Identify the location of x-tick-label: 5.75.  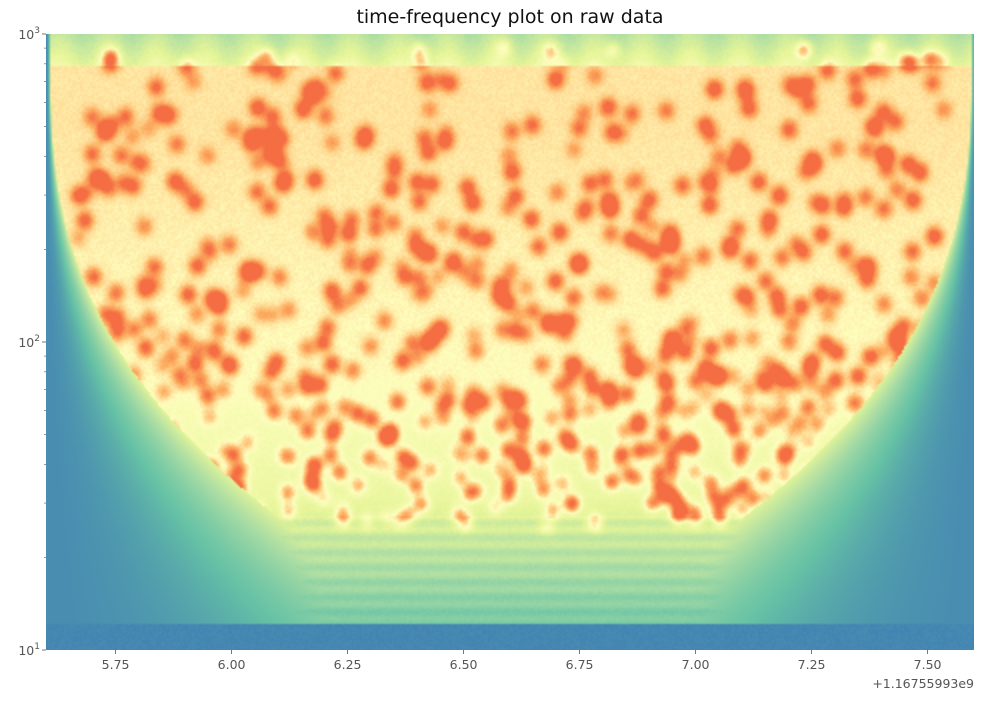
(116, 664).